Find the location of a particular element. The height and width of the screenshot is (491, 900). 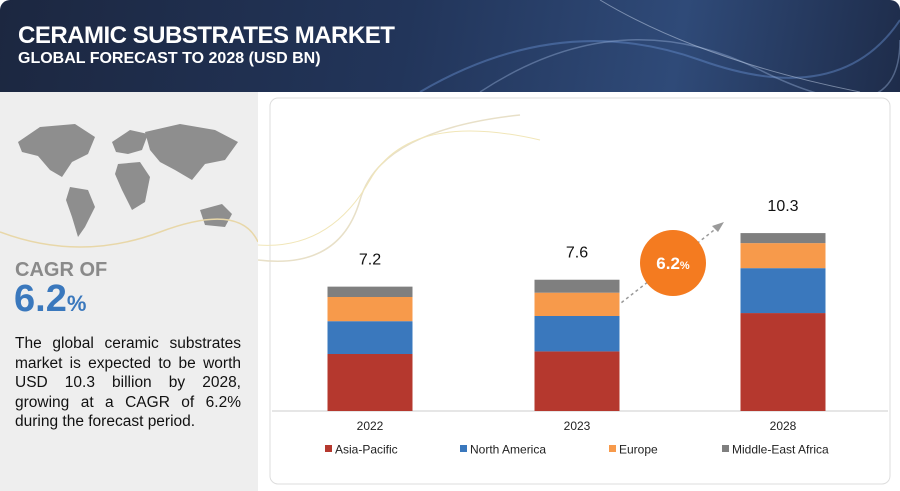

legend-label: Europe is located at coordinates (638, 450).